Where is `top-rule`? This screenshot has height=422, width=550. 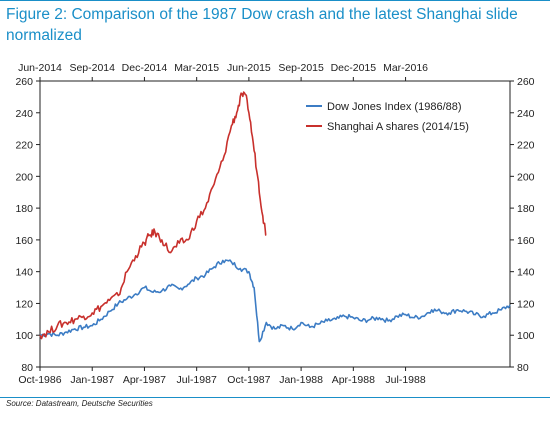
top-rule is located at coordinates (275, 0).